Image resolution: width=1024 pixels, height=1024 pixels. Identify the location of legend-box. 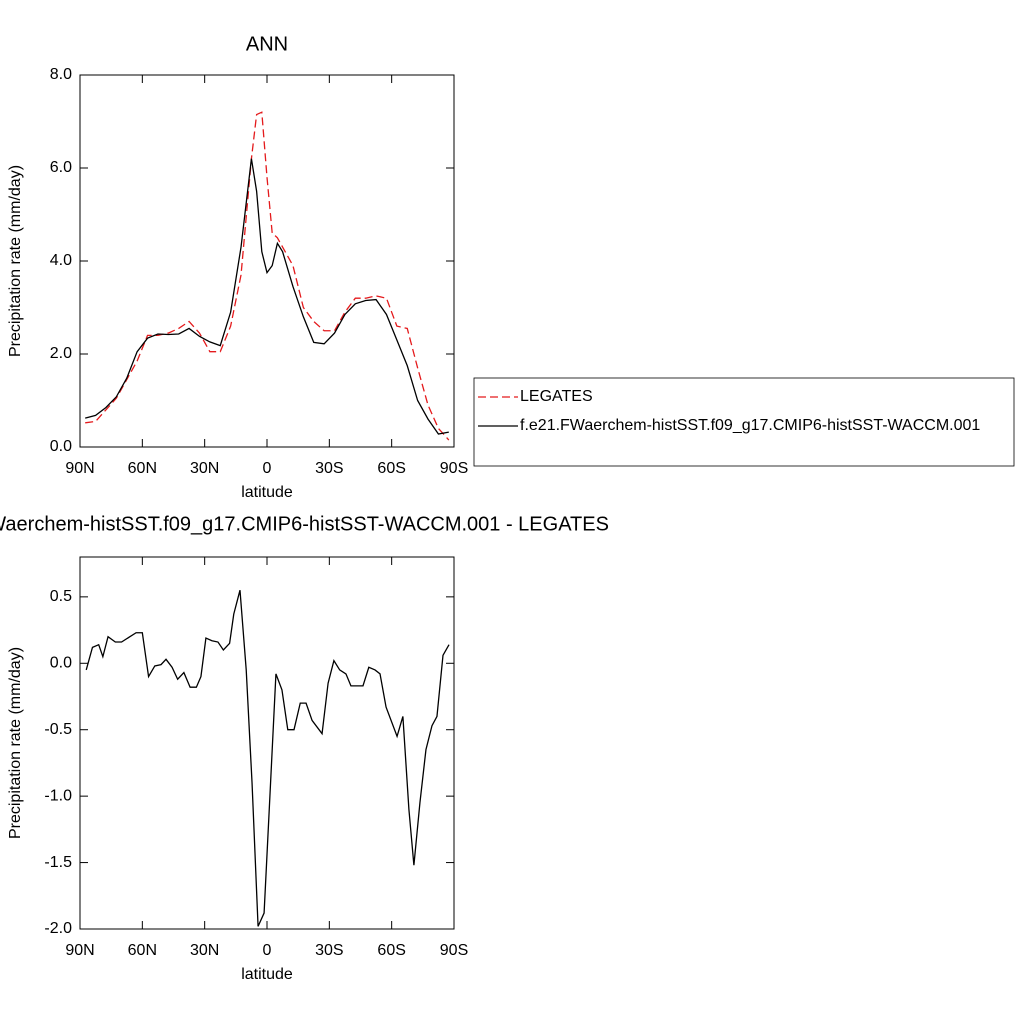
(744, 422).